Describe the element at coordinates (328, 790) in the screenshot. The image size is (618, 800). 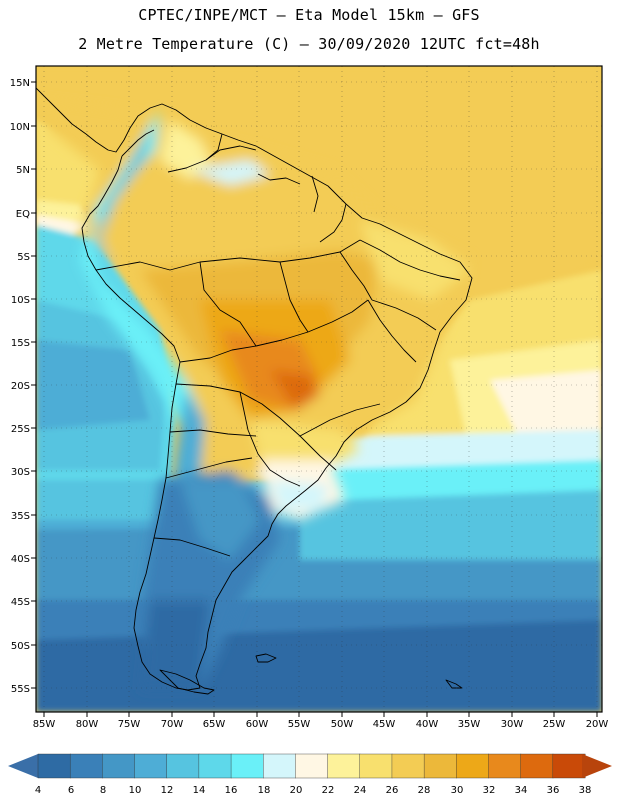
I see `colorbar-tick: 22` at that location.